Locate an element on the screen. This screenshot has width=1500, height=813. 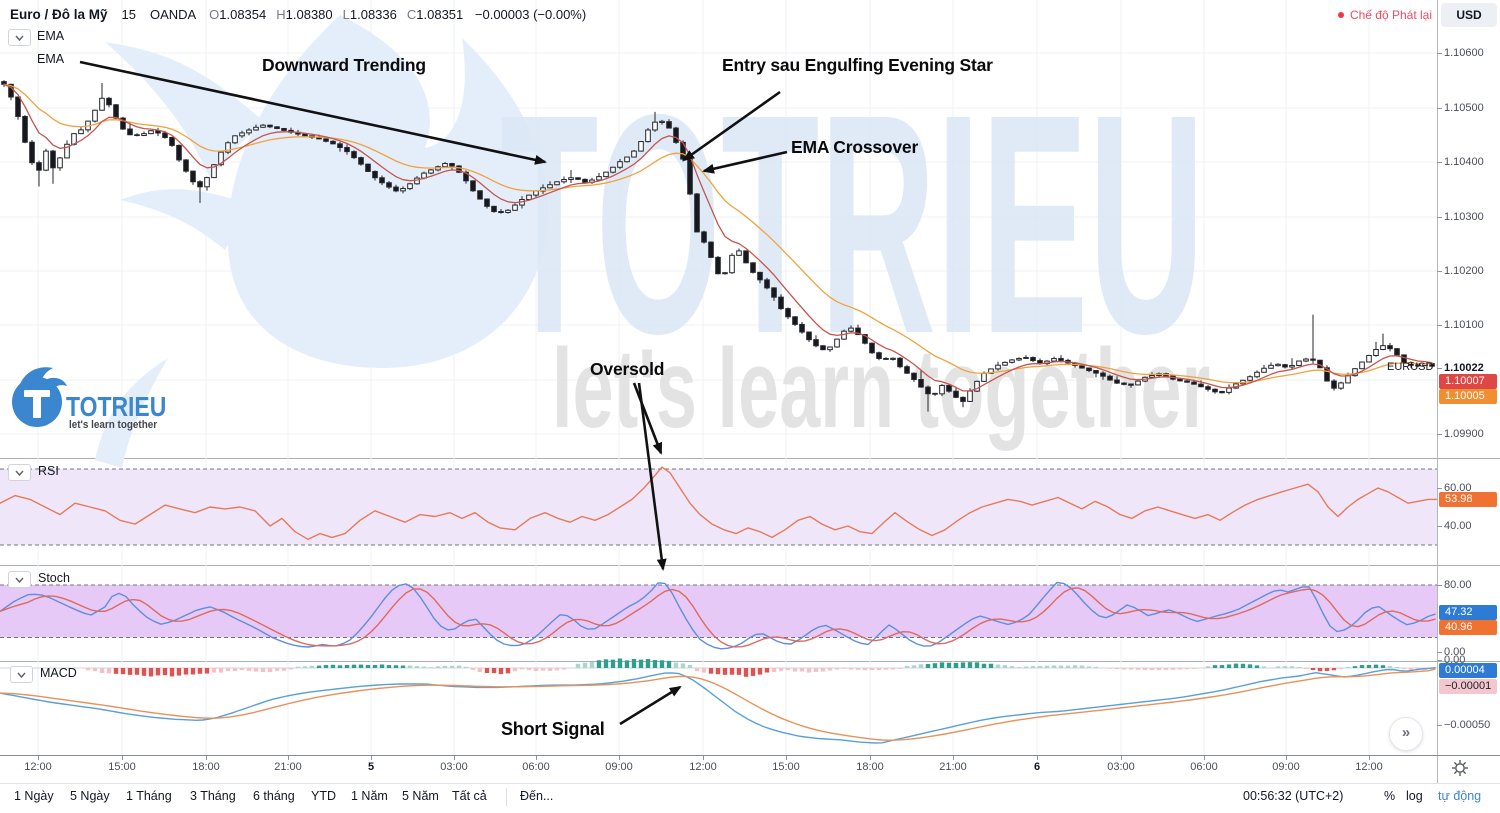
svg-text: TOTRIEU is located at coordinates (116, 407).